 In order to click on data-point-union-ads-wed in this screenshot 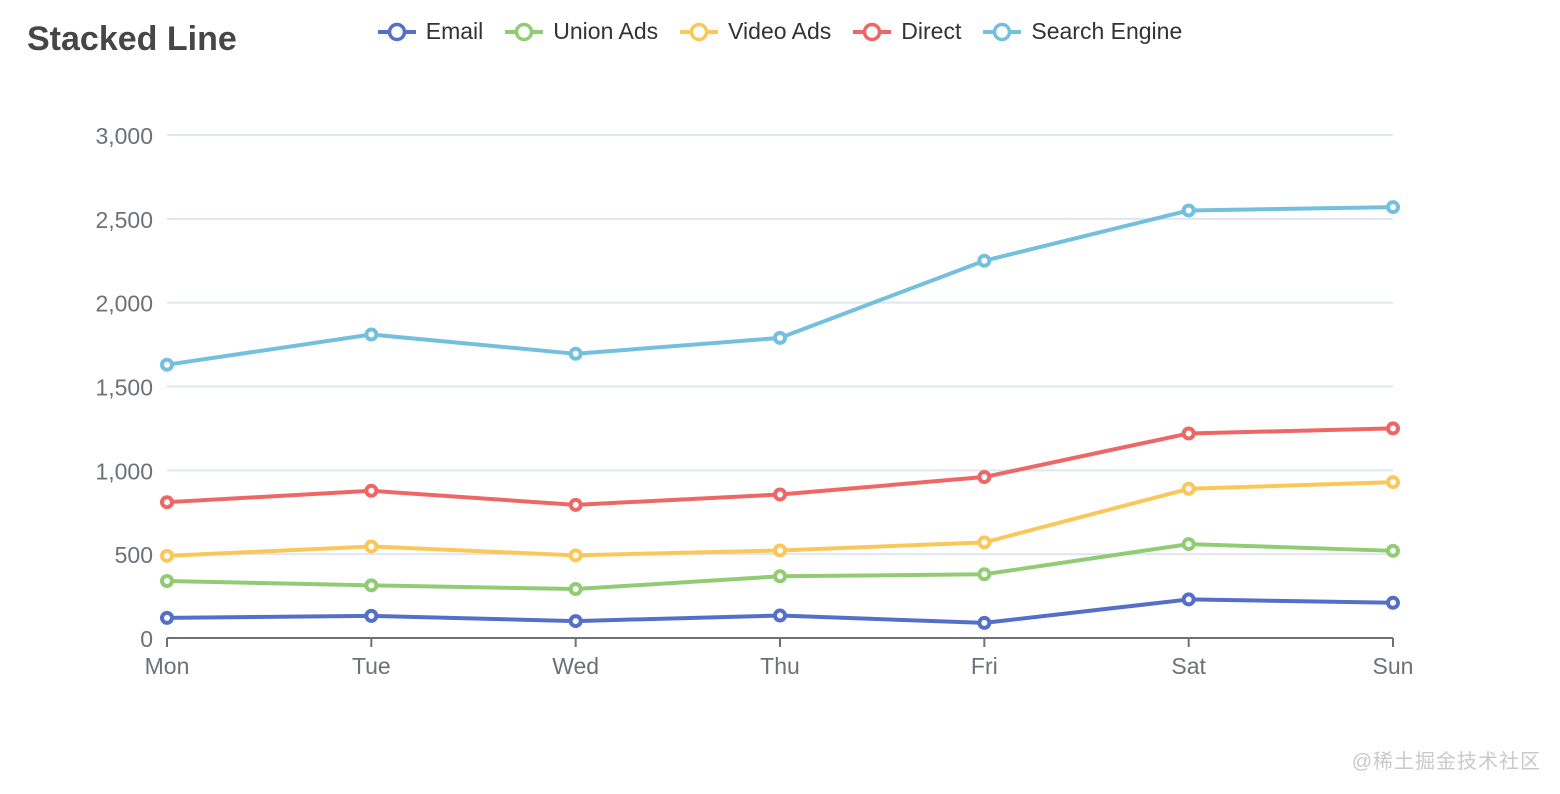, I will do `click(575, 589)`.